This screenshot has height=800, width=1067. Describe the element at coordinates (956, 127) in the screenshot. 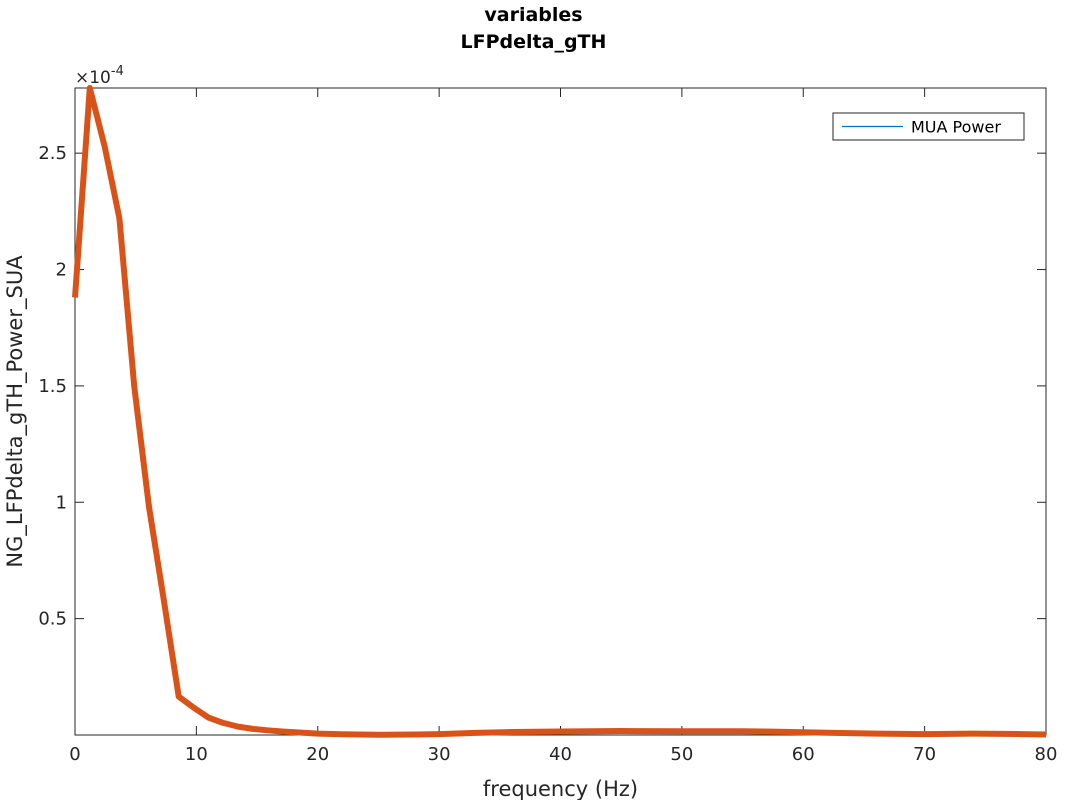

I see `legend-label: MUA Power` at that location.